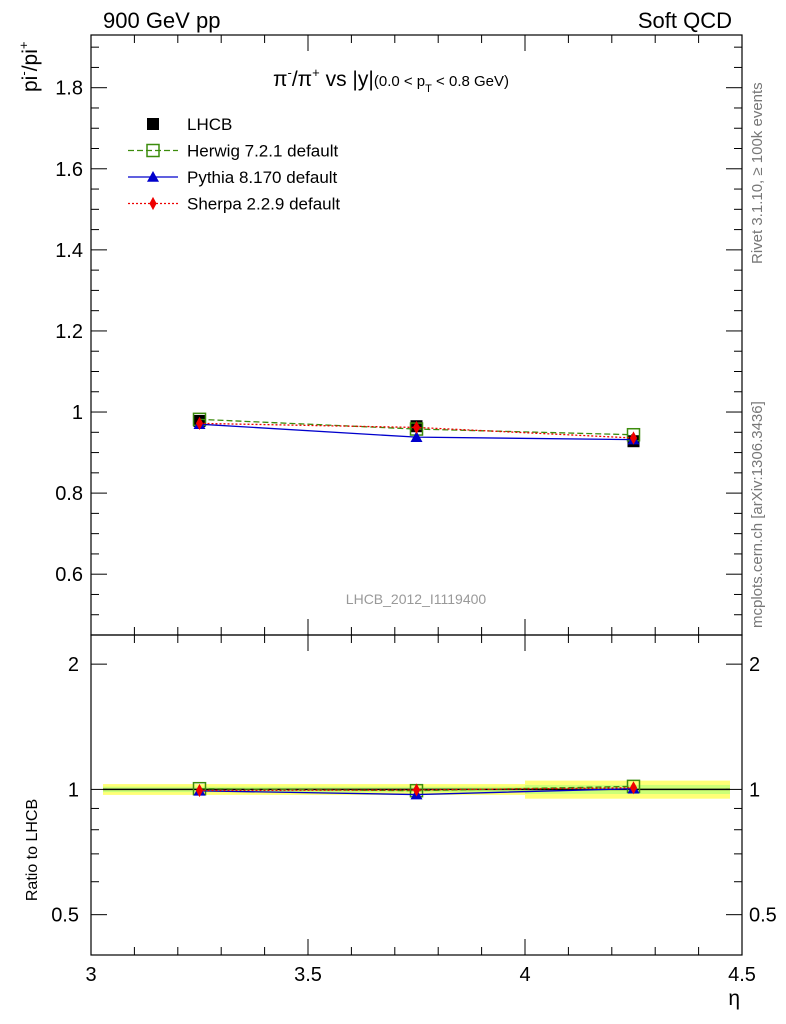 The image size is (786, 1024). Describe the element at coordinates (69, 251) in the screenshot. I see `main-y-tick-label: 1.4` at that location.